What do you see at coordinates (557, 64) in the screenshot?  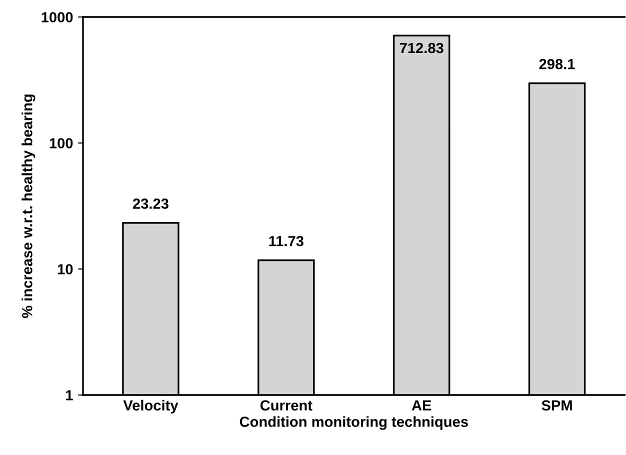 I see `data-label: 298.1` at bounding box center [557, 64].